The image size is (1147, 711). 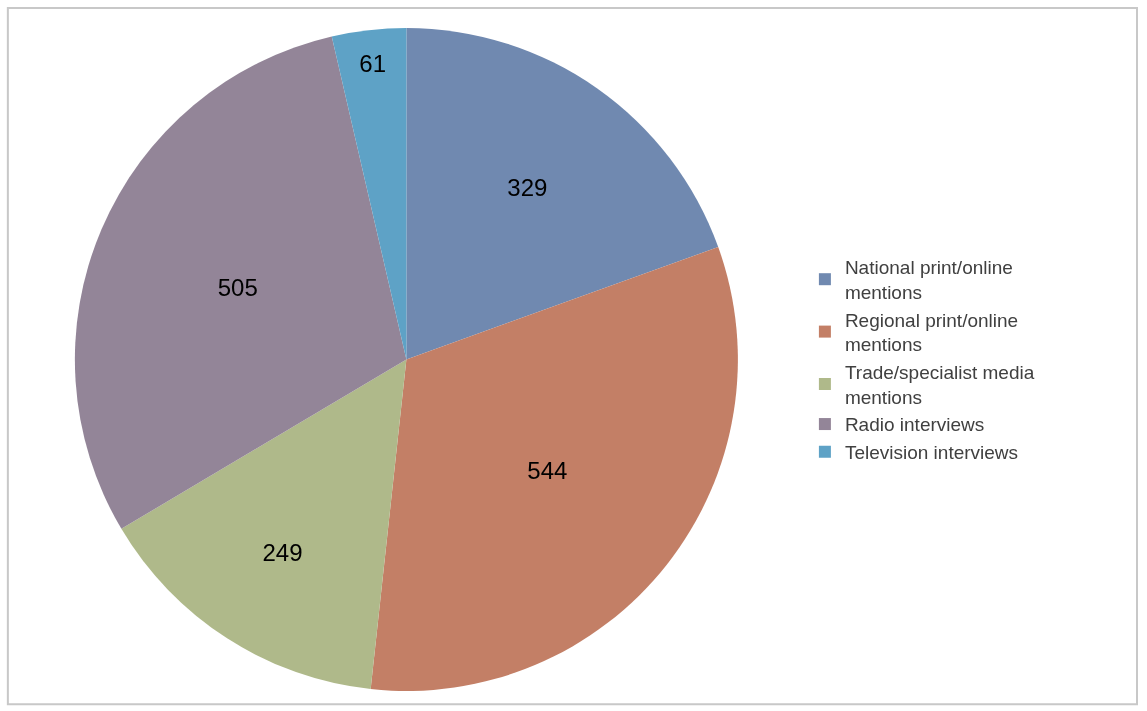 I want to click on data-label: 505, so click(x=237, y=287).